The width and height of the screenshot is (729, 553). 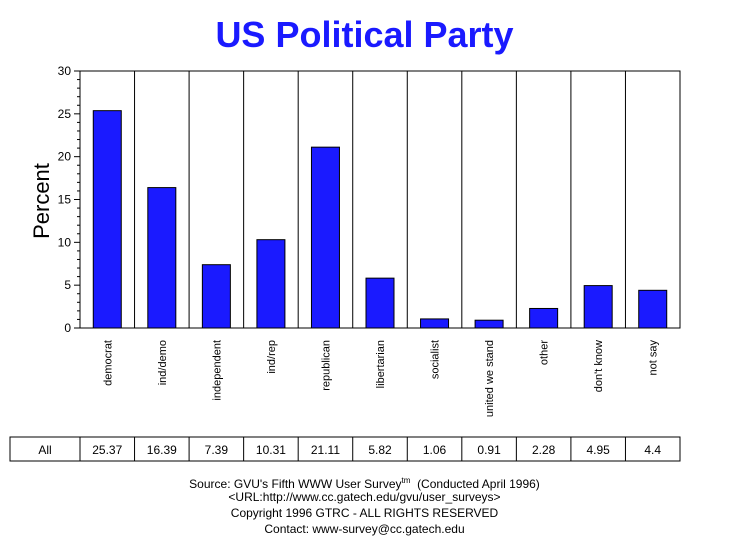 I want to click on footer-source-tail: (Conducted April 1996), so click(x=478, y=484).